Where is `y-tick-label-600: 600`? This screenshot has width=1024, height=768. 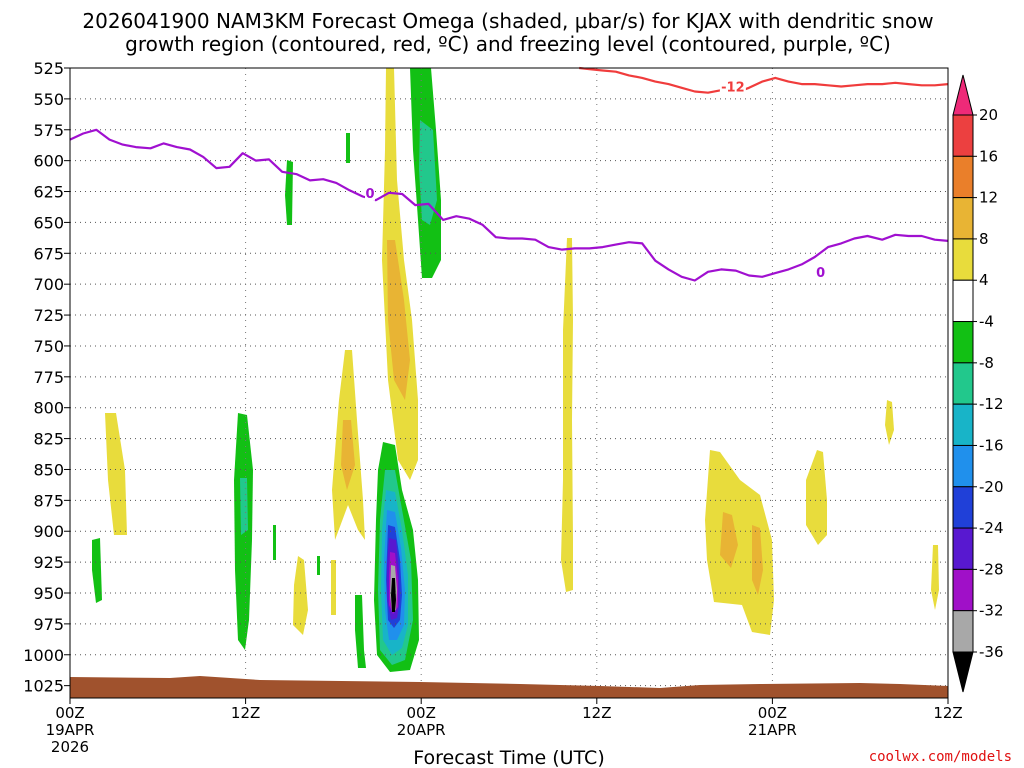
y-tick-label-600: 600 is located at coordinates (48, 161).